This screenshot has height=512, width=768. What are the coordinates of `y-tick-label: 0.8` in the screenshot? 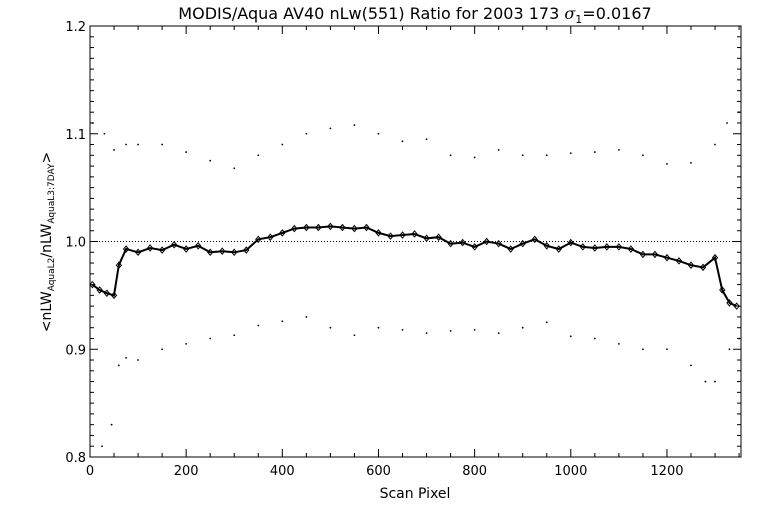 It's located at (75, 458).